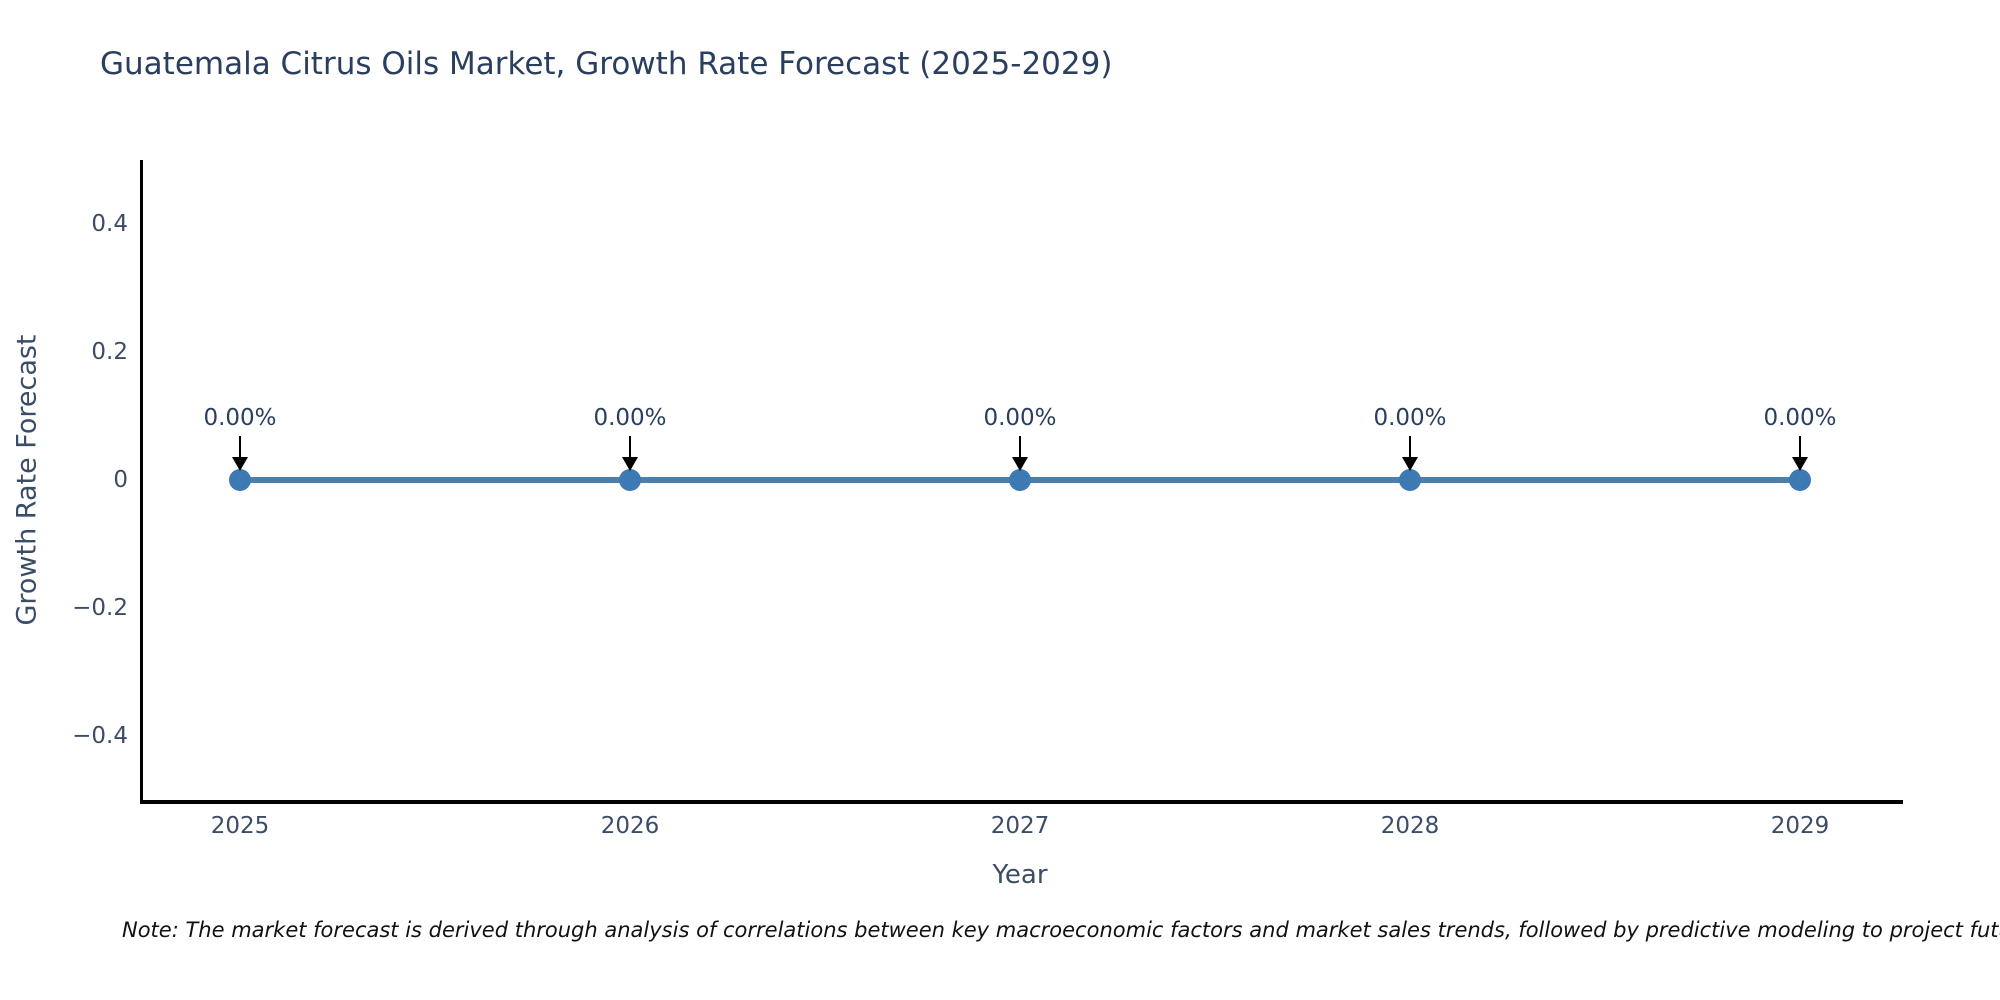  What do you see at coordinates (1020, 875) in the screenshot?
I see `x-axis-title: Year` at bounding box center [1020, 875].